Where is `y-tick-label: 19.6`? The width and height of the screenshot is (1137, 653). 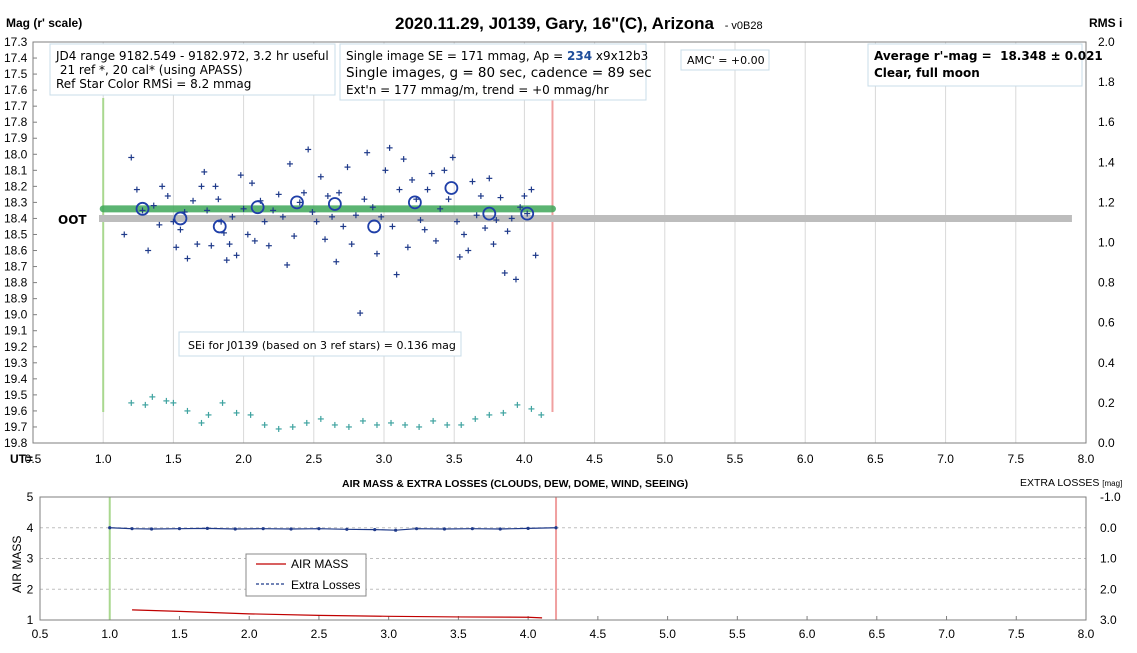
y-tick-label: 19.6 is located at coordinates (16, 411).